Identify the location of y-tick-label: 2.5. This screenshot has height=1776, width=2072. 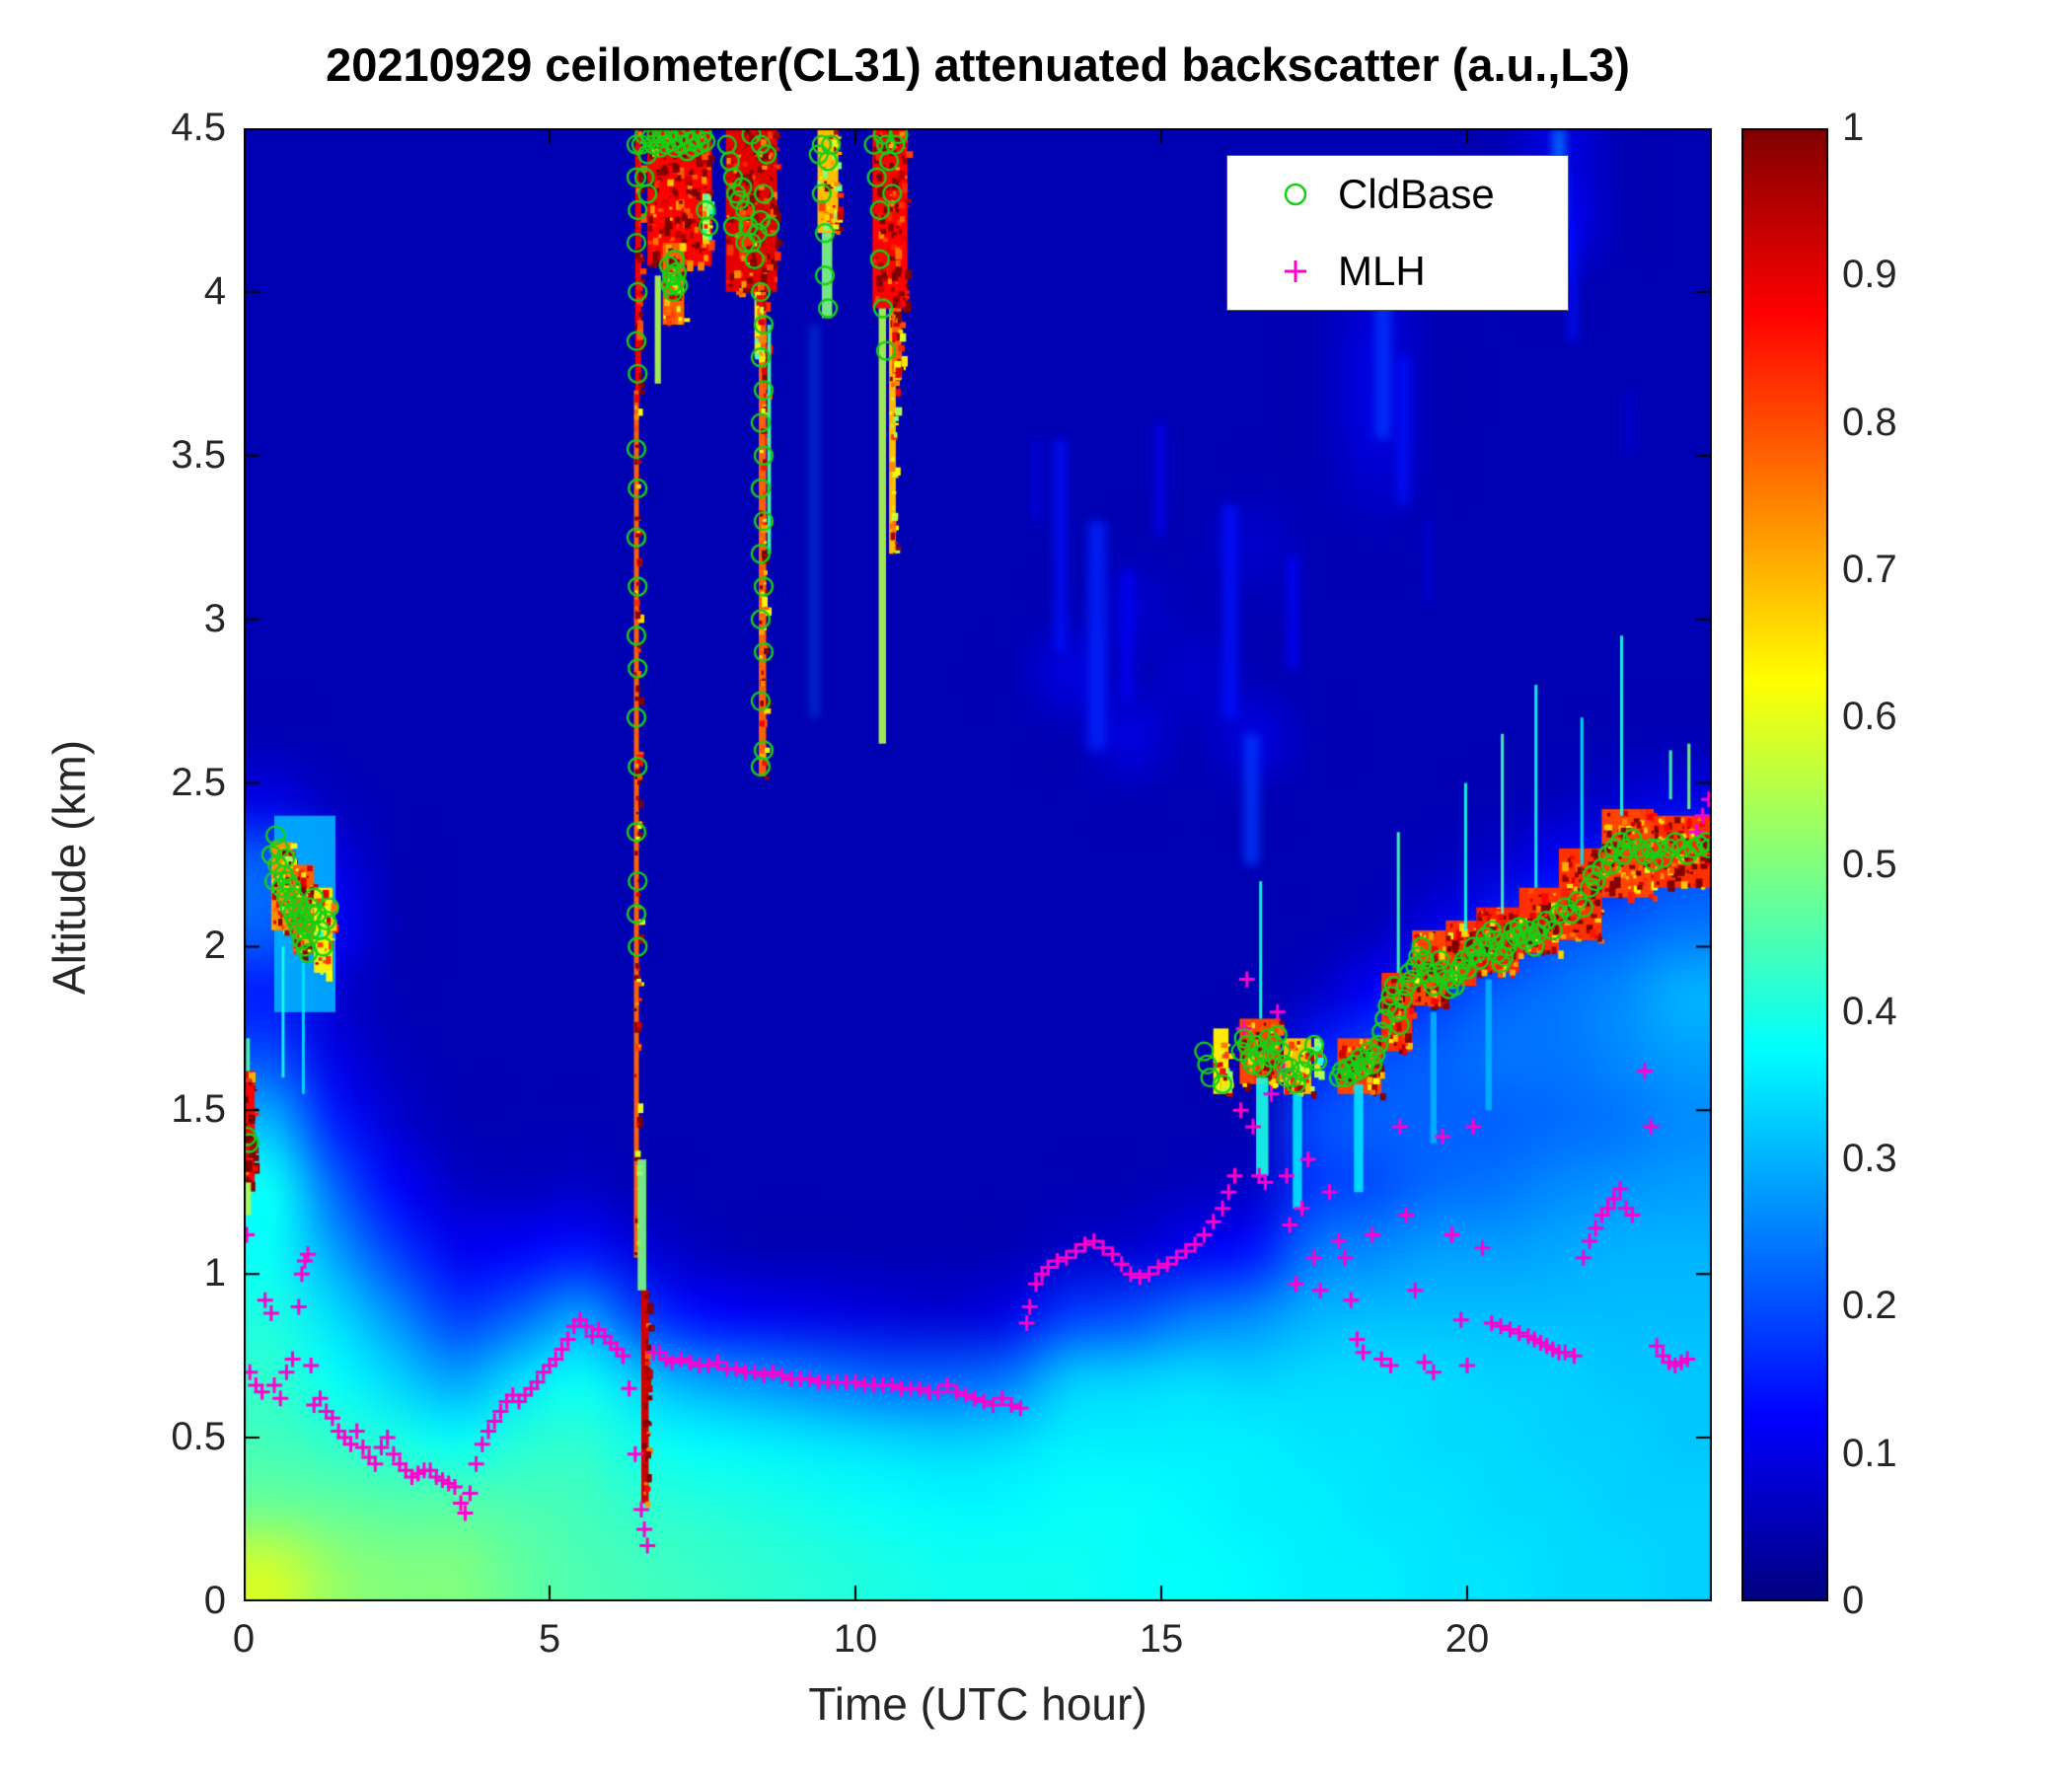
(199, 782).